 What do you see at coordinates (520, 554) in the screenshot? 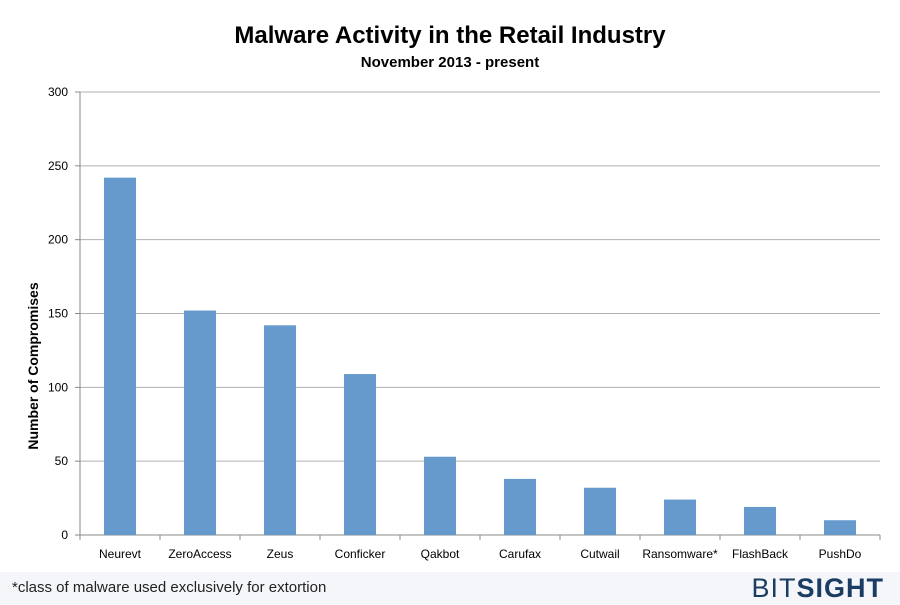
I see `x-tick-label: Carufax` at bounding box center [520, 554].